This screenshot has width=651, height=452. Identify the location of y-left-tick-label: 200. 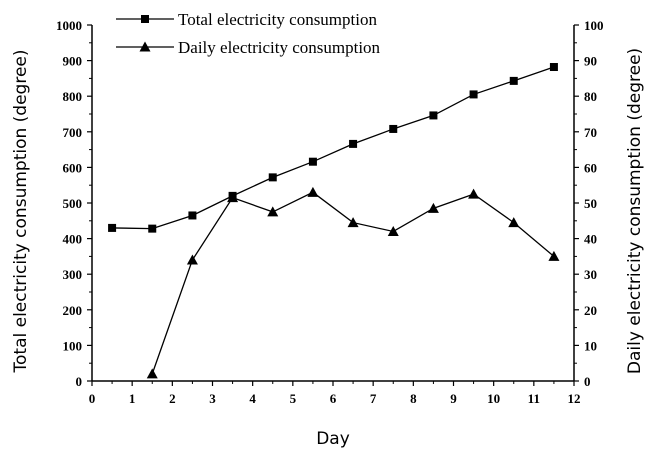
(73, 310).